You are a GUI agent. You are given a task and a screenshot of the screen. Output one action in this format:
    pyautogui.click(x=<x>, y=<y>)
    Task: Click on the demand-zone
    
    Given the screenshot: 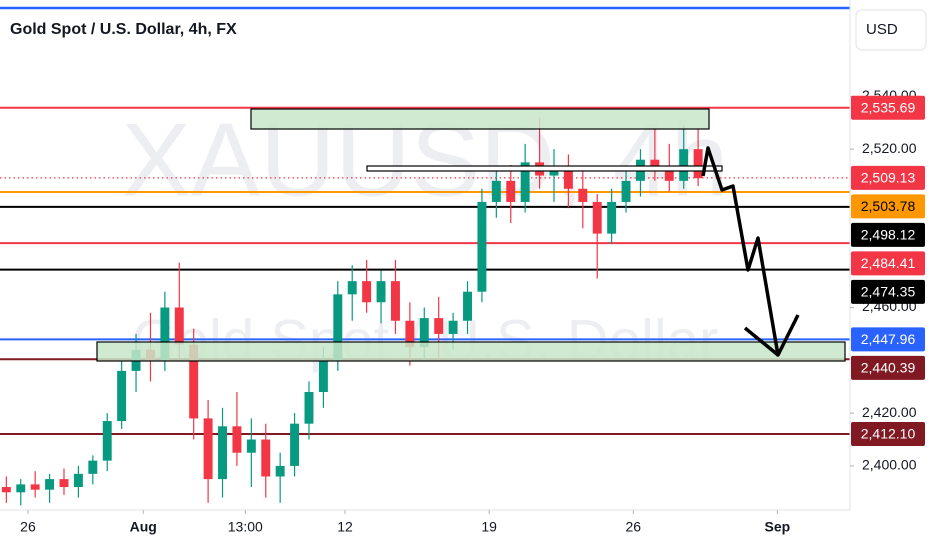 What is the action you would take?
    pyautogui.click(x=471, y=351)
    